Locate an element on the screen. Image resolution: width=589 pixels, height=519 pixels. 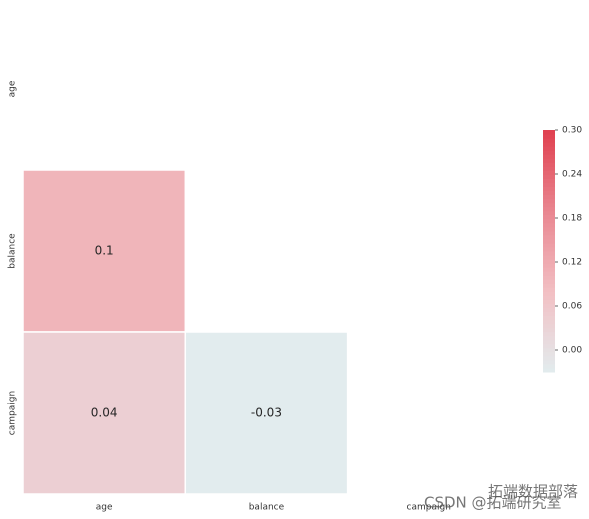
colorbar-tick-label: 0.00 is located at coordinates (572, 351).